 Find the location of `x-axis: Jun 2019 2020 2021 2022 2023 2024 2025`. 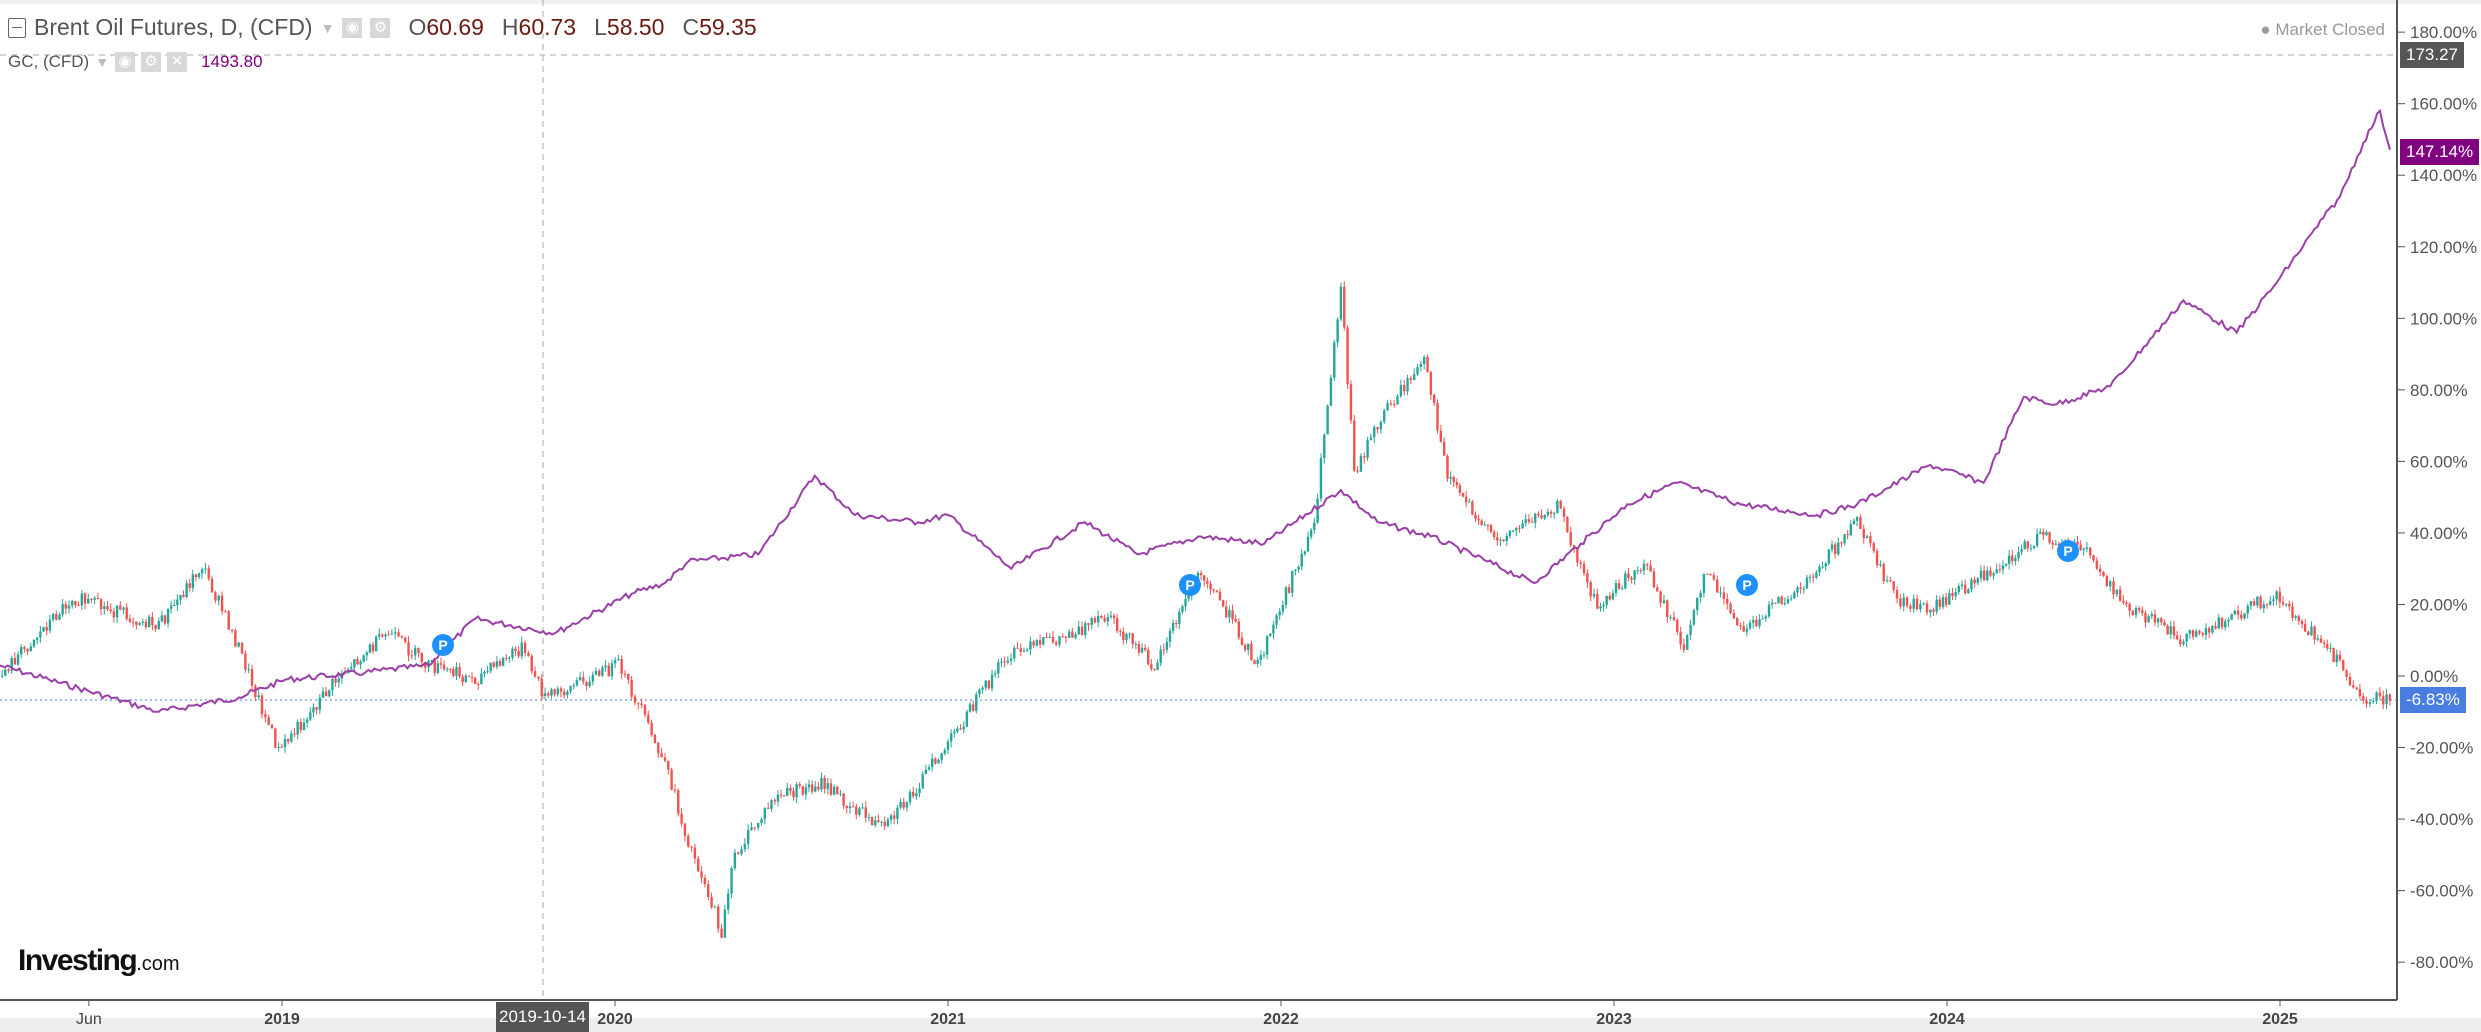

x-axis: Jun 2019 2020 2021 2022 2023 2024 2025 is located at coordinates (1187, 1014).